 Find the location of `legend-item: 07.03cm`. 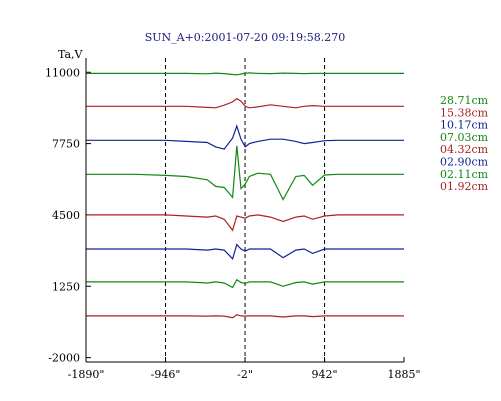

legend-item: 07.03cm is located at coordinates (464, 137).